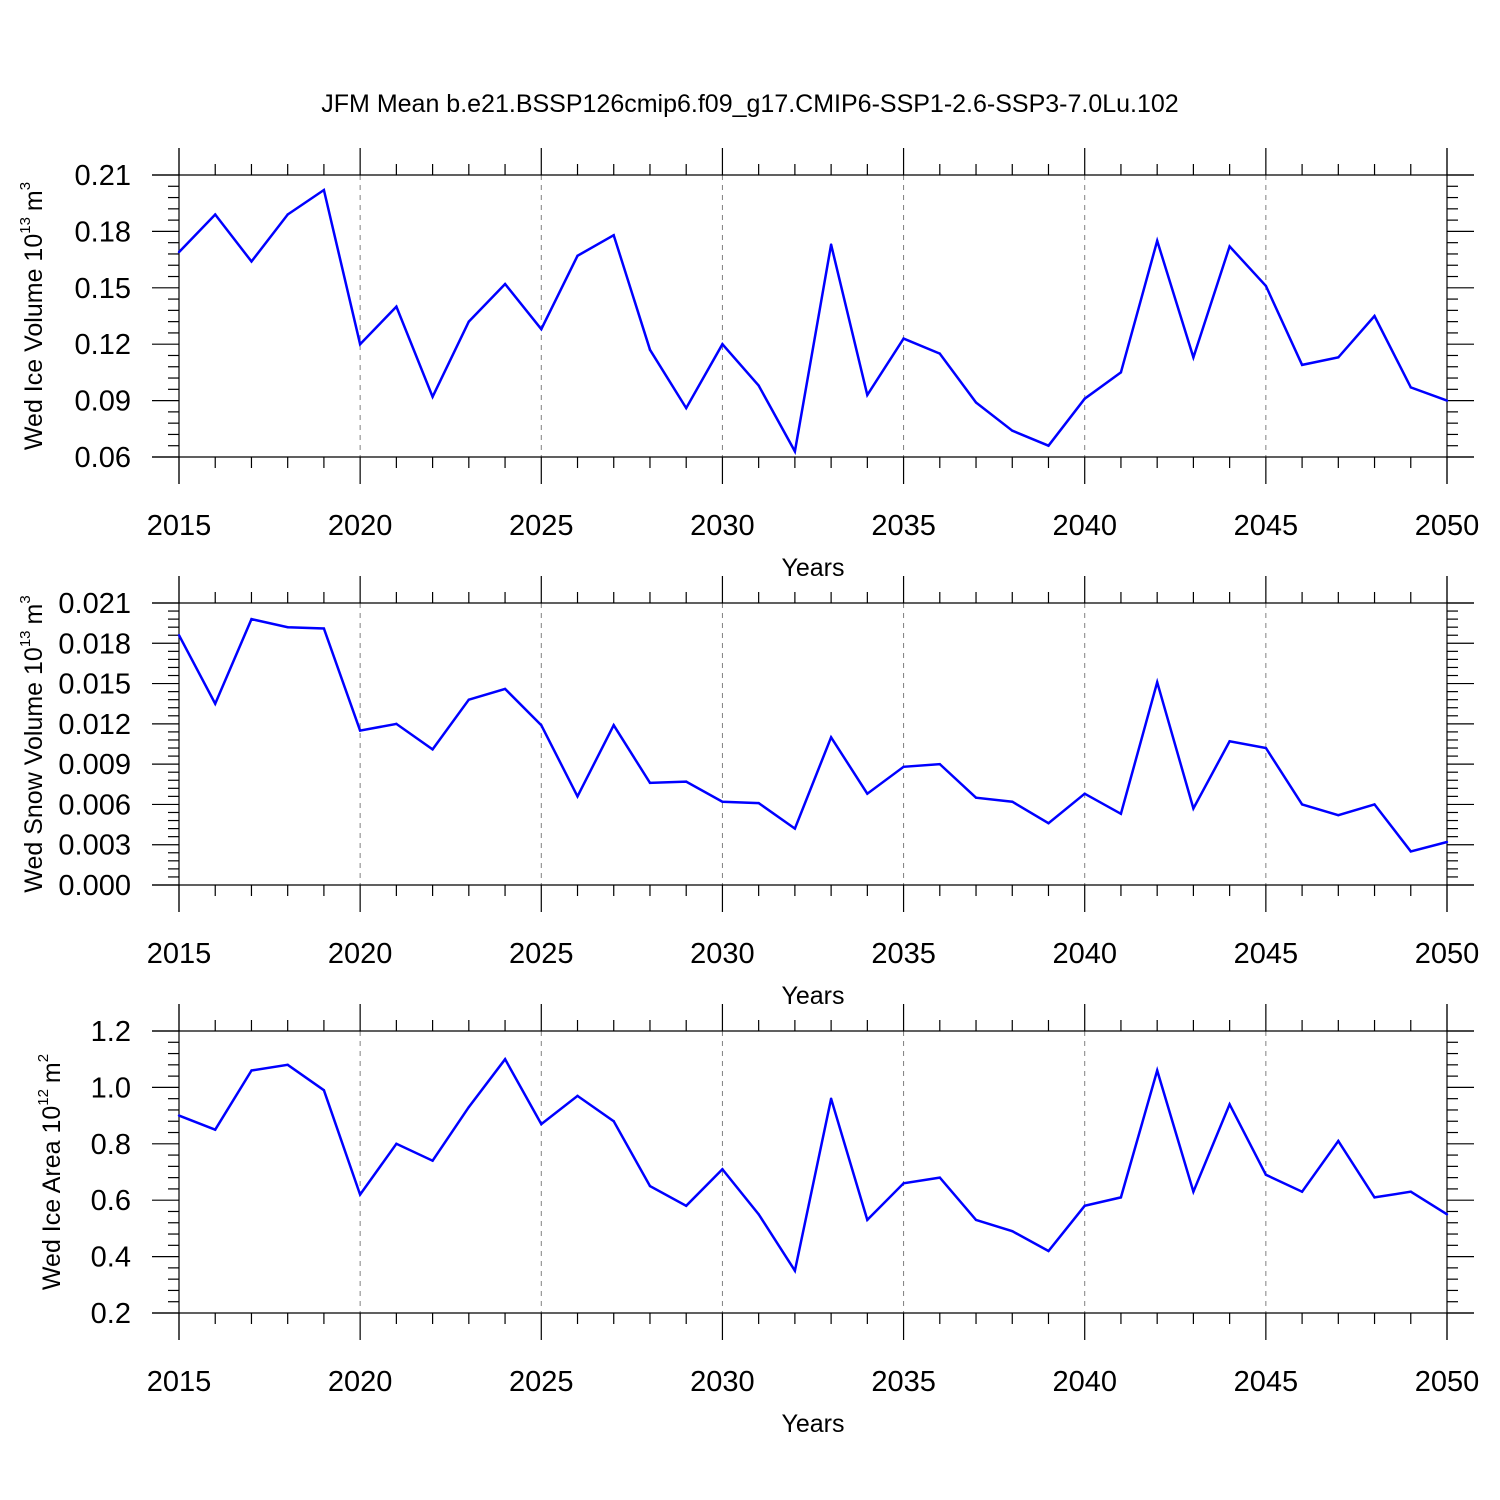 This screenshot has width=1500, height=1500. Describe the element at coordinates (1012, 430) in the screenshot. I see `data-point-ice-volume-2038` at that location.